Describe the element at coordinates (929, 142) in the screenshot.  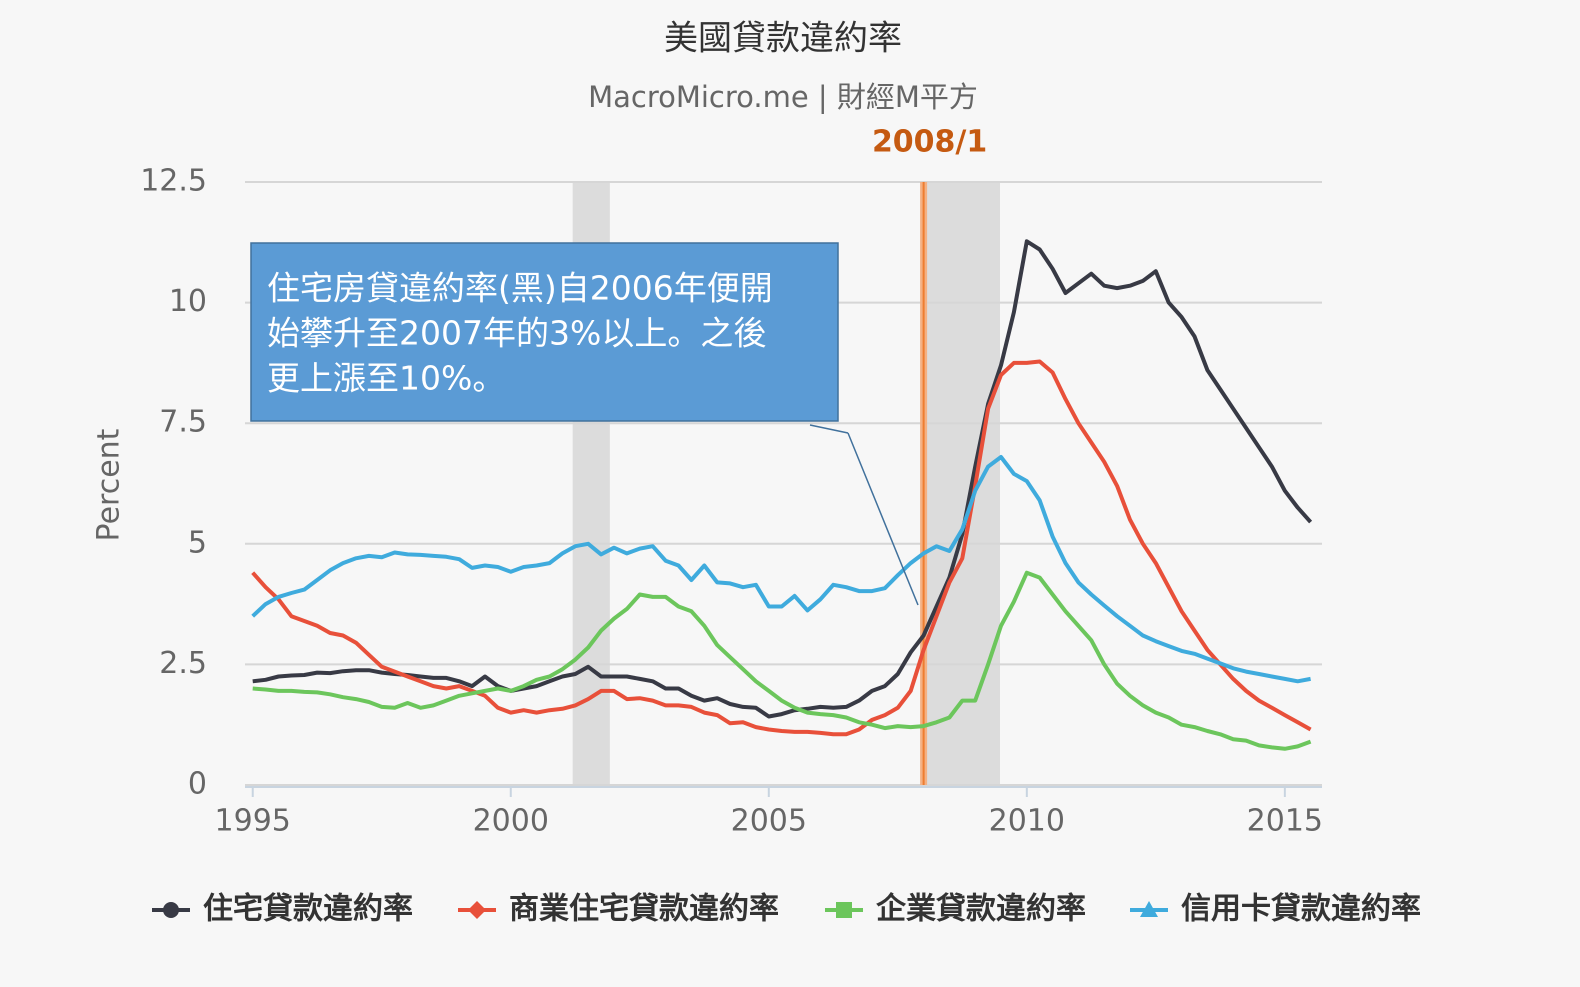
I see `event-label: 2008/1` at that location.